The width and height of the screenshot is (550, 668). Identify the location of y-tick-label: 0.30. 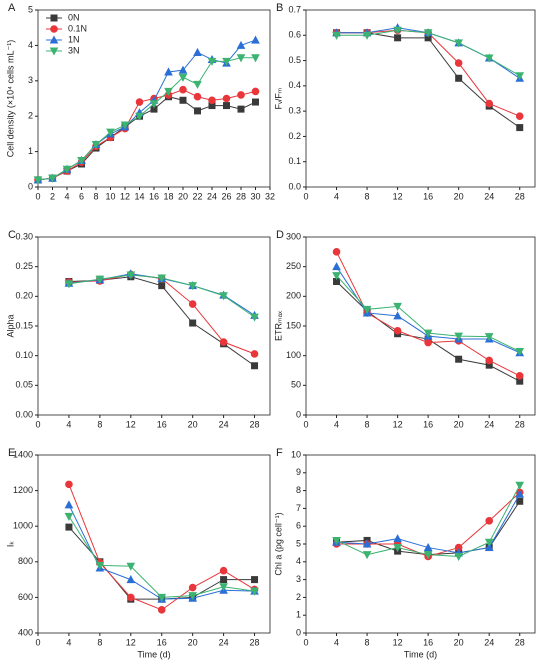
(24, 236).